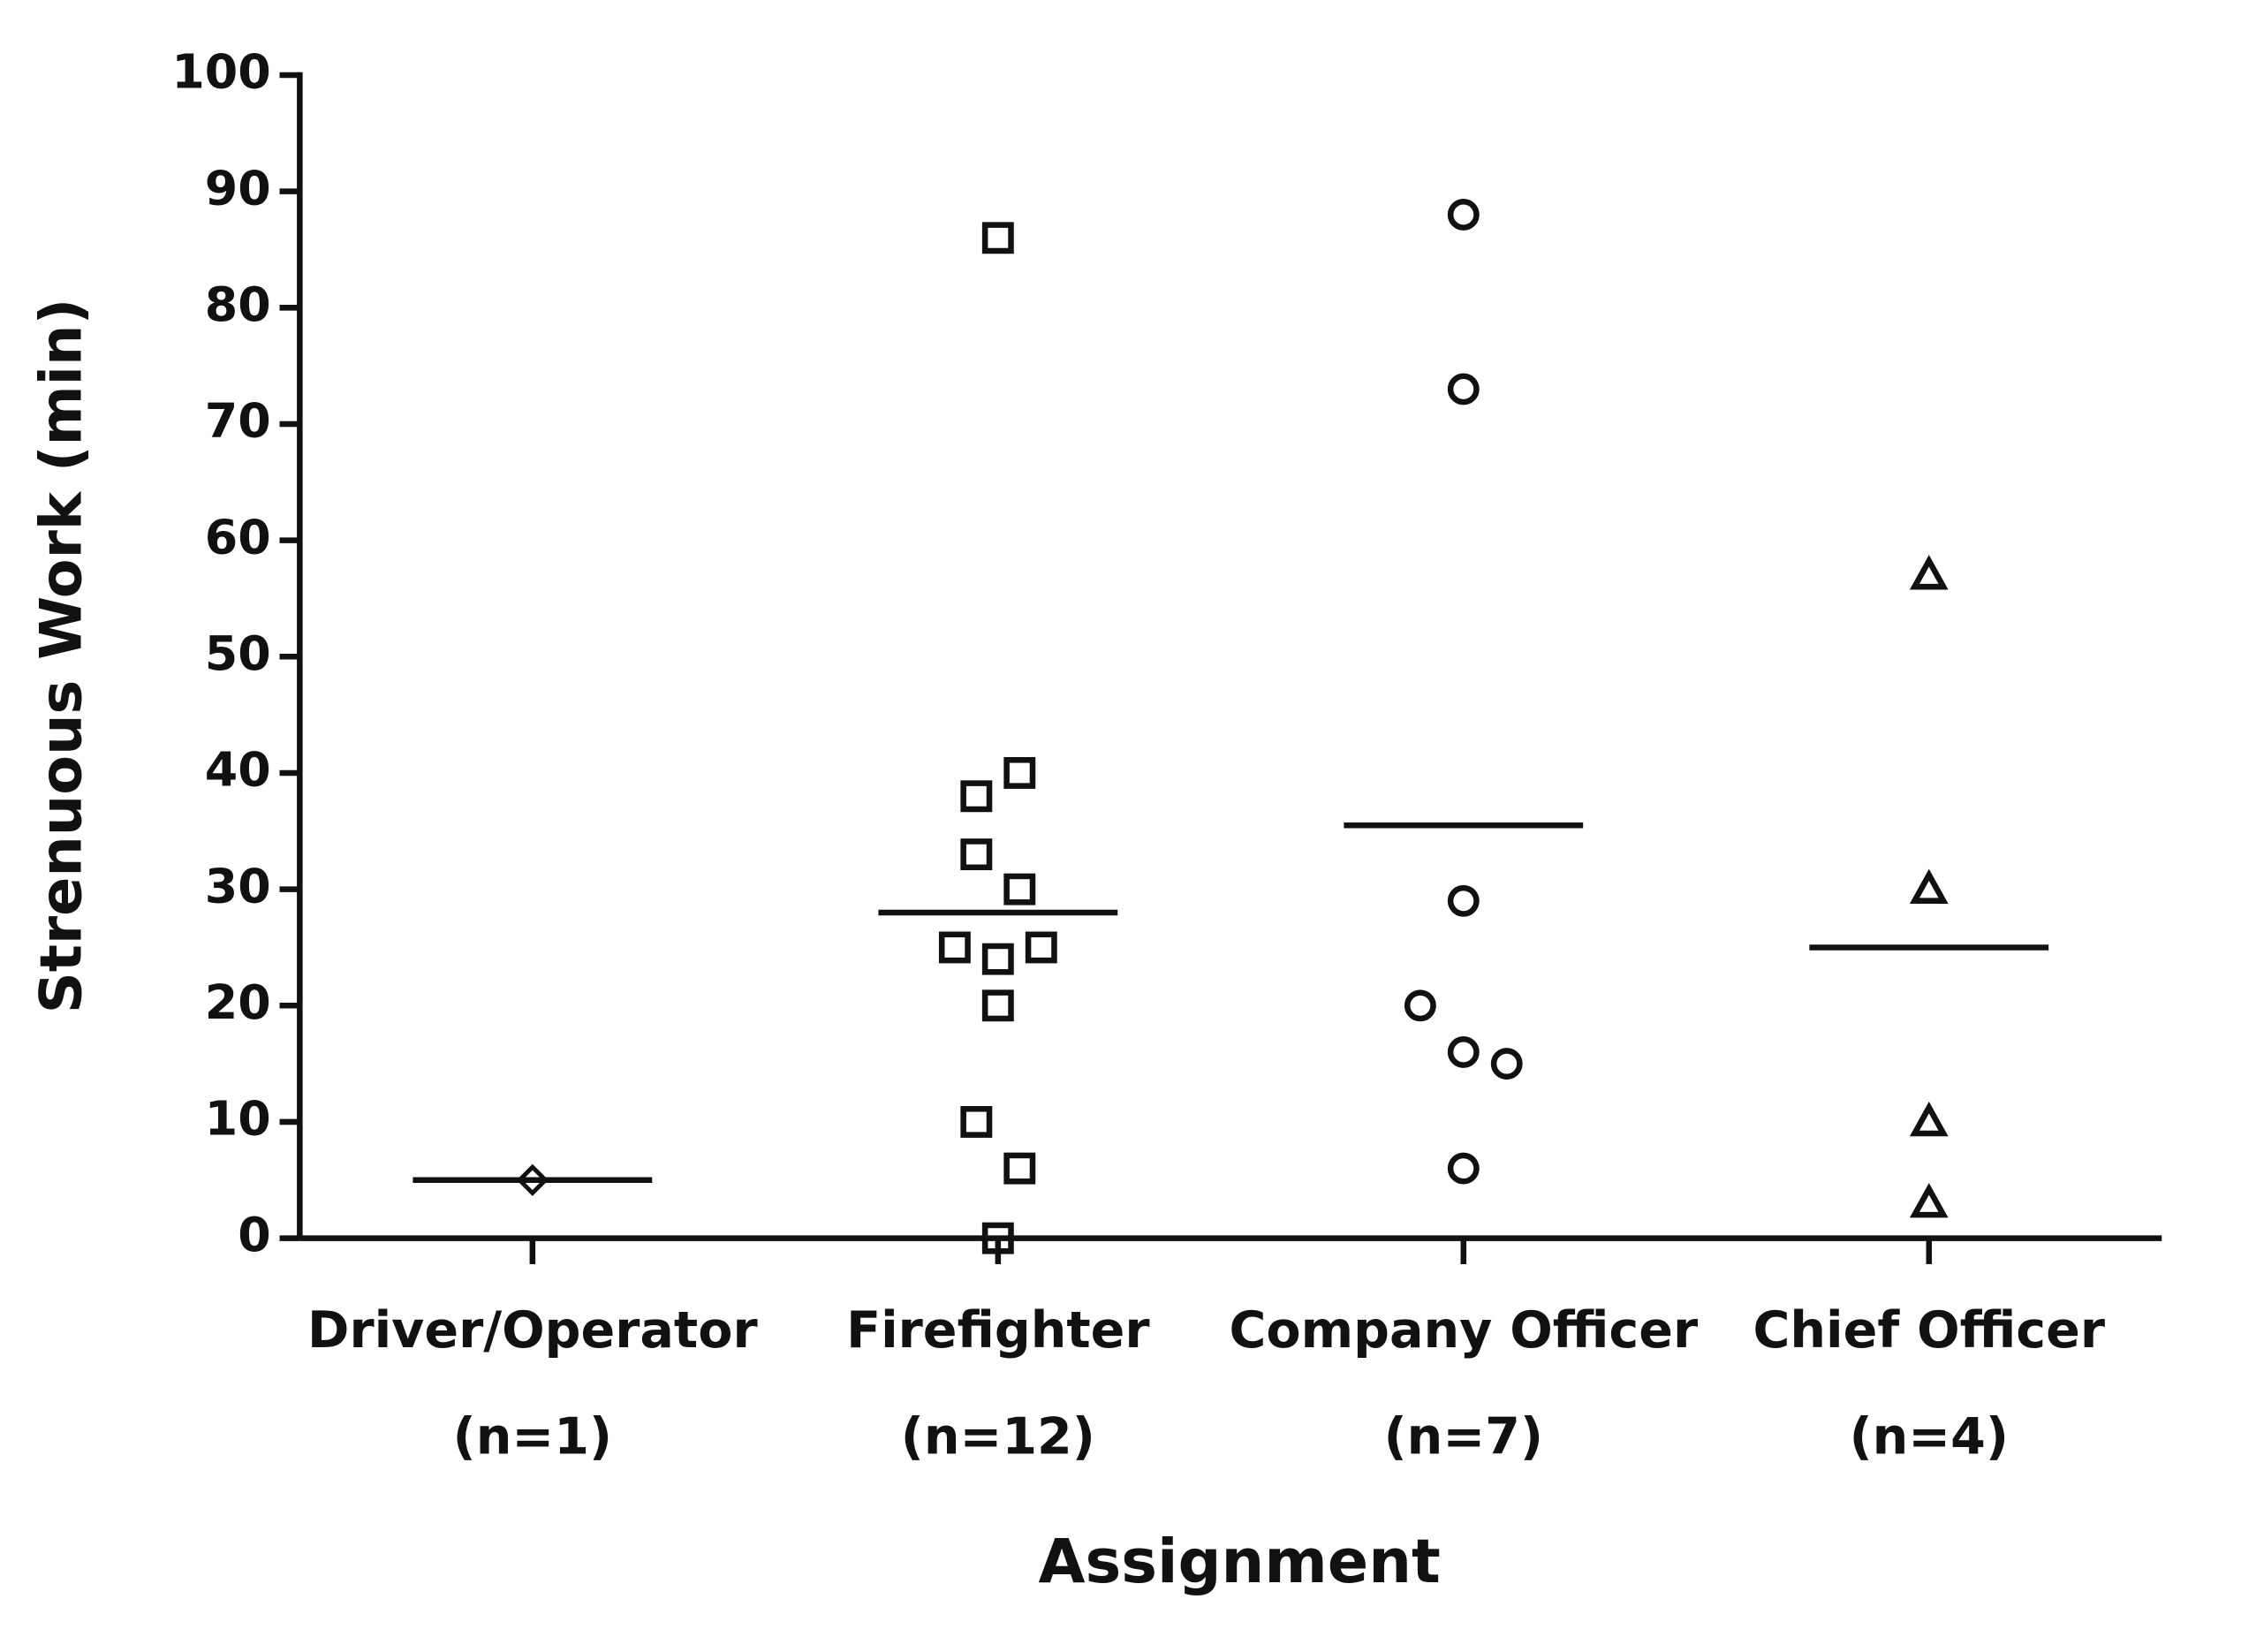 Image resolution: width=2241 pixels, height=1652 pixels. Describe the element at coordinates (61, 656) in the screenshot. I see `y-axis-label: Strenuous Work (min)` at that location.